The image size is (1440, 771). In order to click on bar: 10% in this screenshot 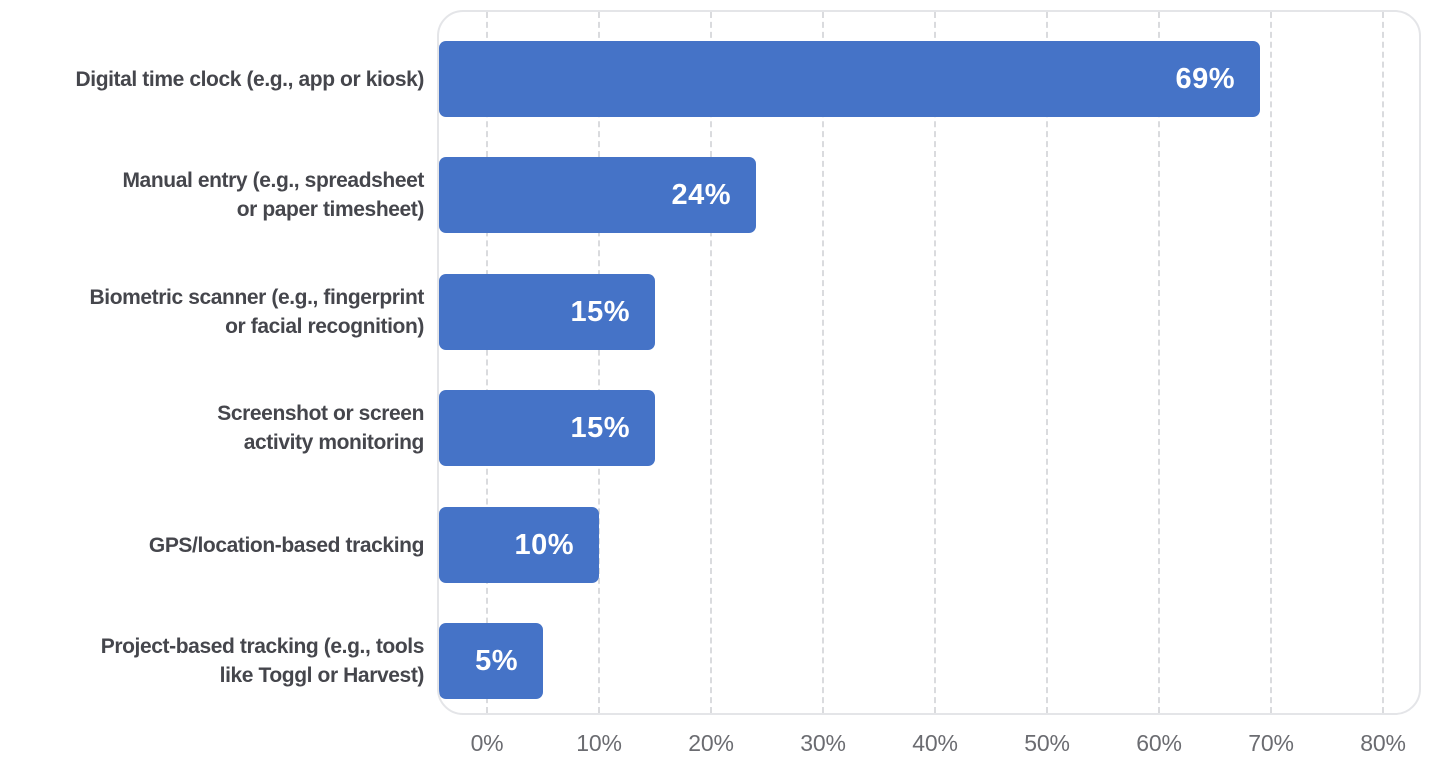, I will do `click(519, 545)`.